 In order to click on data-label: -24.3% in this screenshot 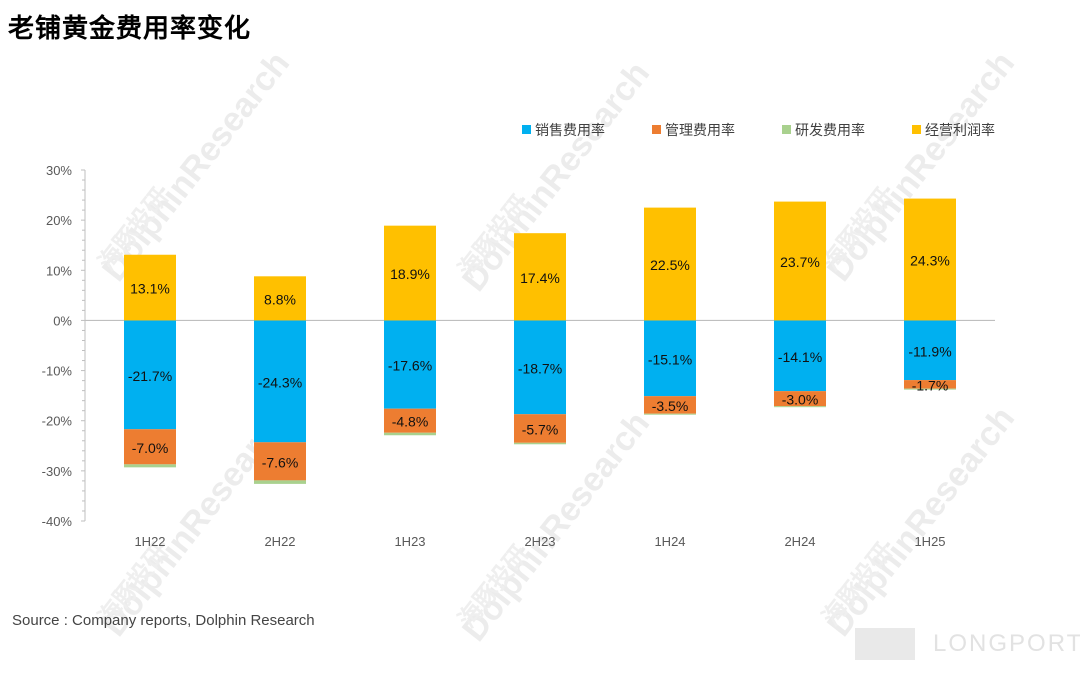, I will do `click(280, 382)`.